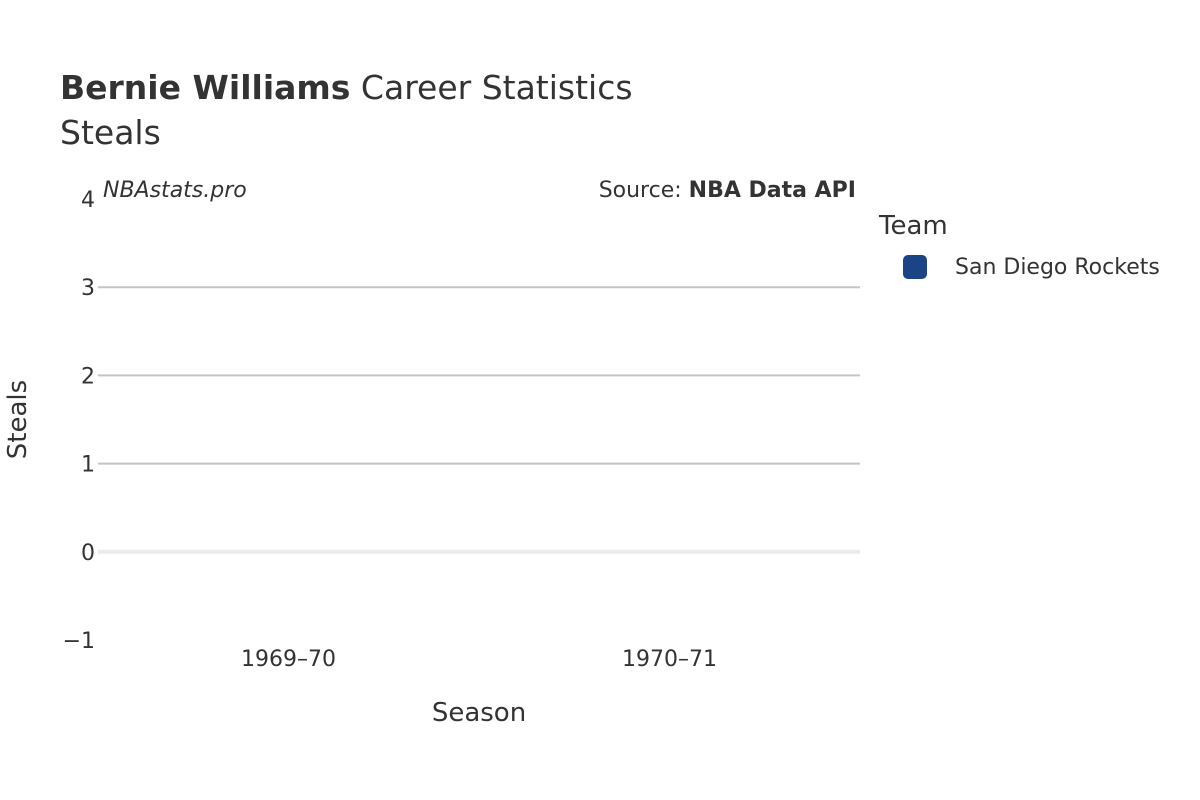 The width and height of the screenshot is (1200, 800). What do you see at coordinates (18, 419) in the screenshot?
I see `y-axis-title: Steals` at bounding box center [18, 419].